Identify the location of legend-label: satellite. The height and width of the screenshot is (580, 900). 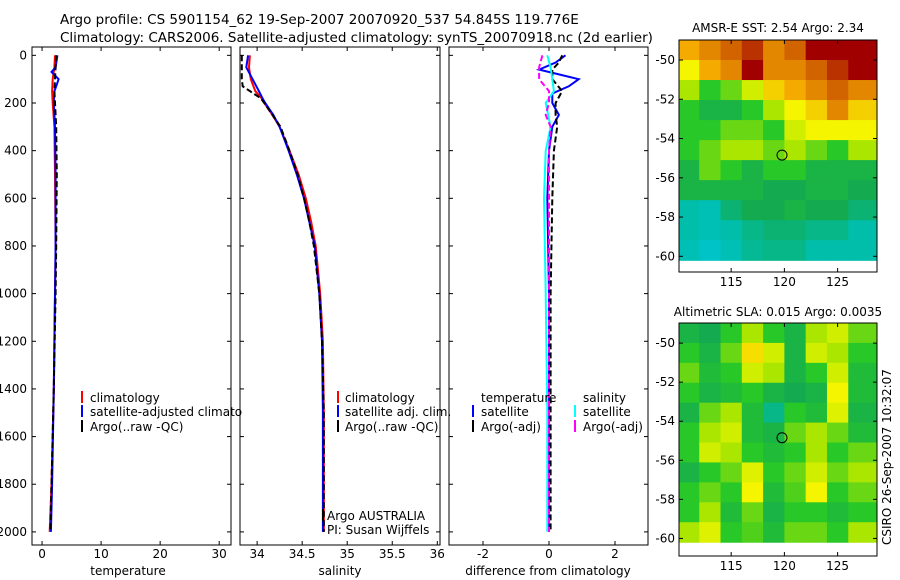
(607, 412).